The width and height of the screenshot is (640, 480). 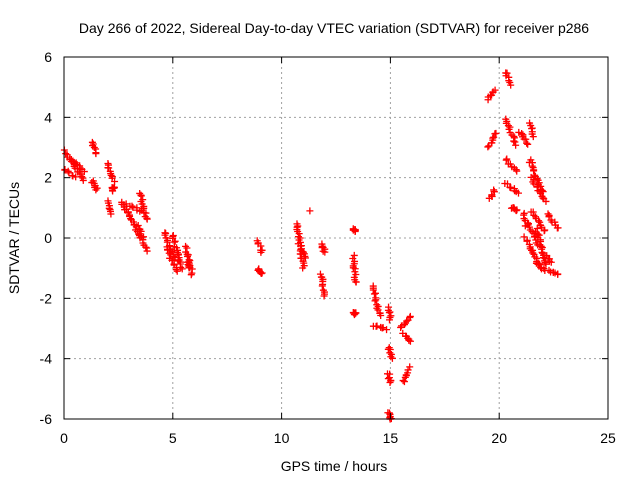 What do you see at coordinates (46, 419) in the screenshot?
I see `y-tick-label: -6` at bounding box center [46, 419].